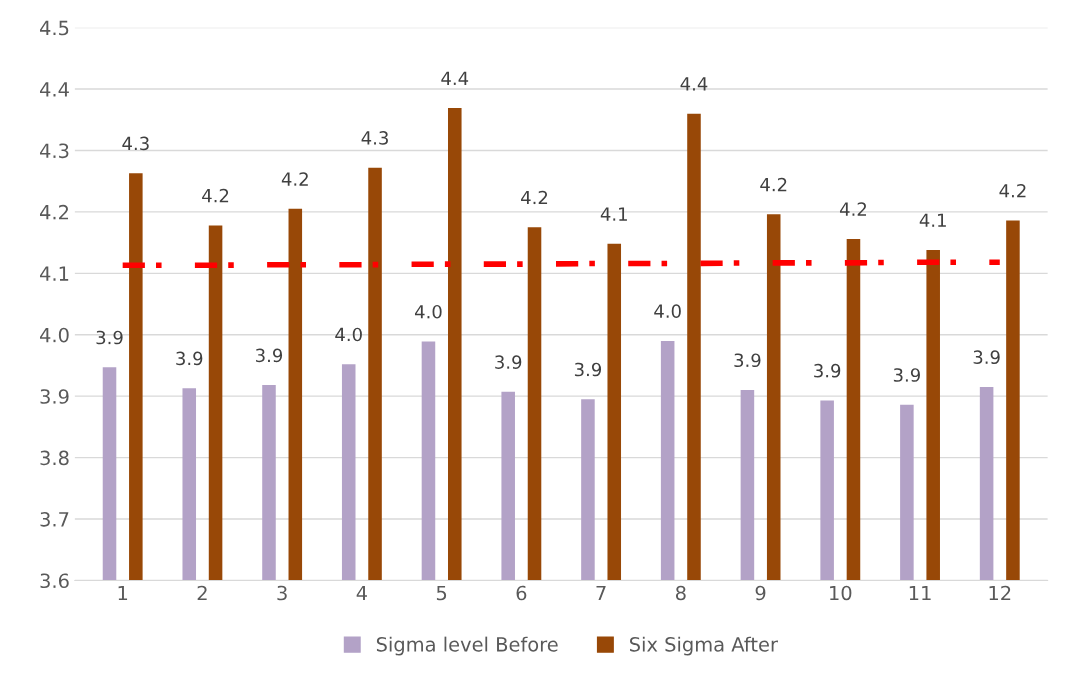 This screenshot has width=1069, height=691. Describe the element at coordinates (760, 593) in the screenshot. I see `x-tick-label: 9` at that location.